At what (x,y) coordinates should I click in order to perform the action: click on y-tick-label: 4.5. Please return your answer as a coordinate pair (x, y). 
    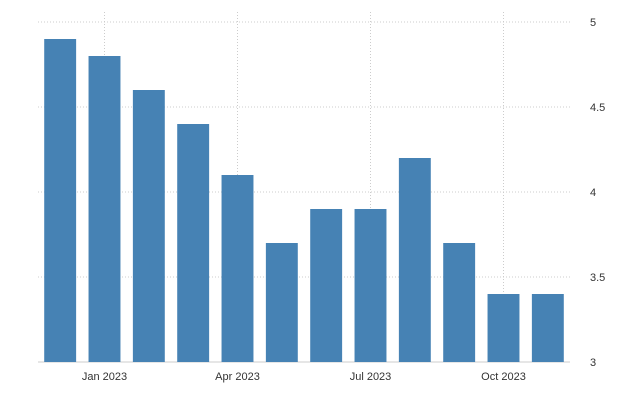
    Looking at the image, I should click on (597, 108).